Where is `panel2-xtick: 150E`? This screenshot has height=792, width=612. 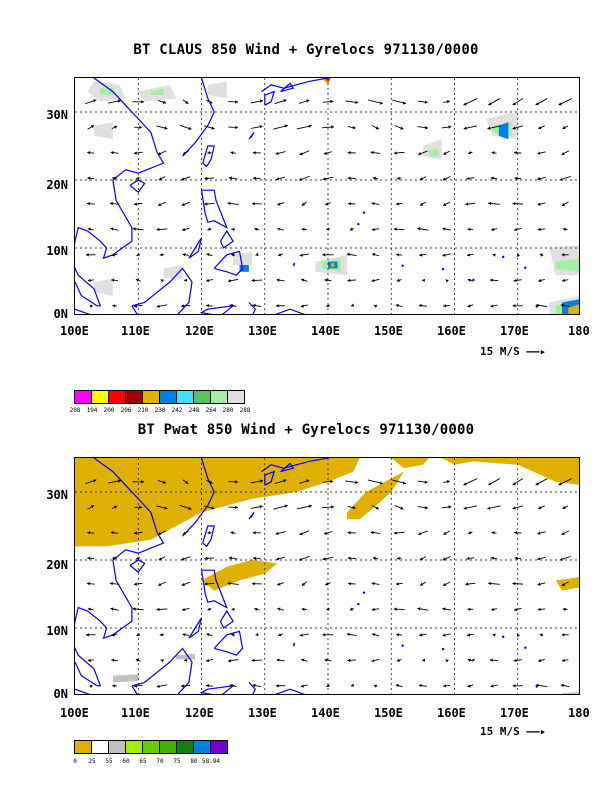 panel2-xtick: 150E is located at coordinates (388, 713).